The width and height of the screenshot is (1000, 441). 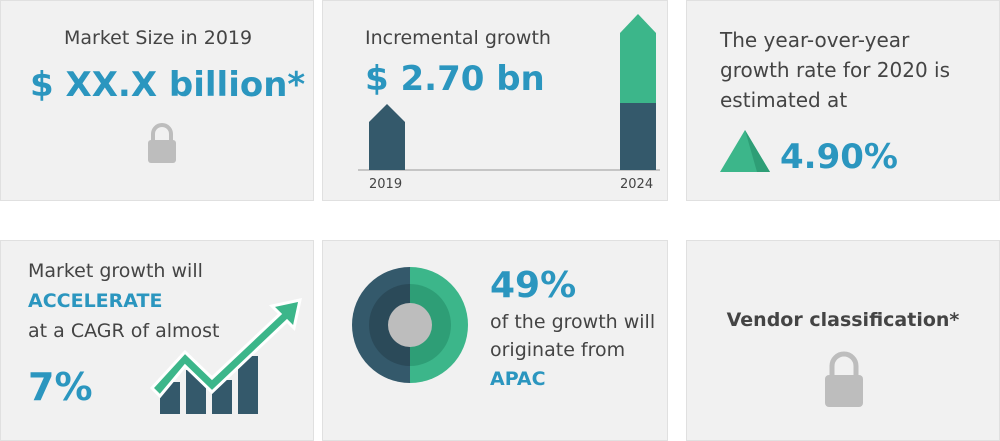 What do you see at coordinates (558, 350) in the screenshot?
I see `text-line: originate from` at bounding box center [558, 350].